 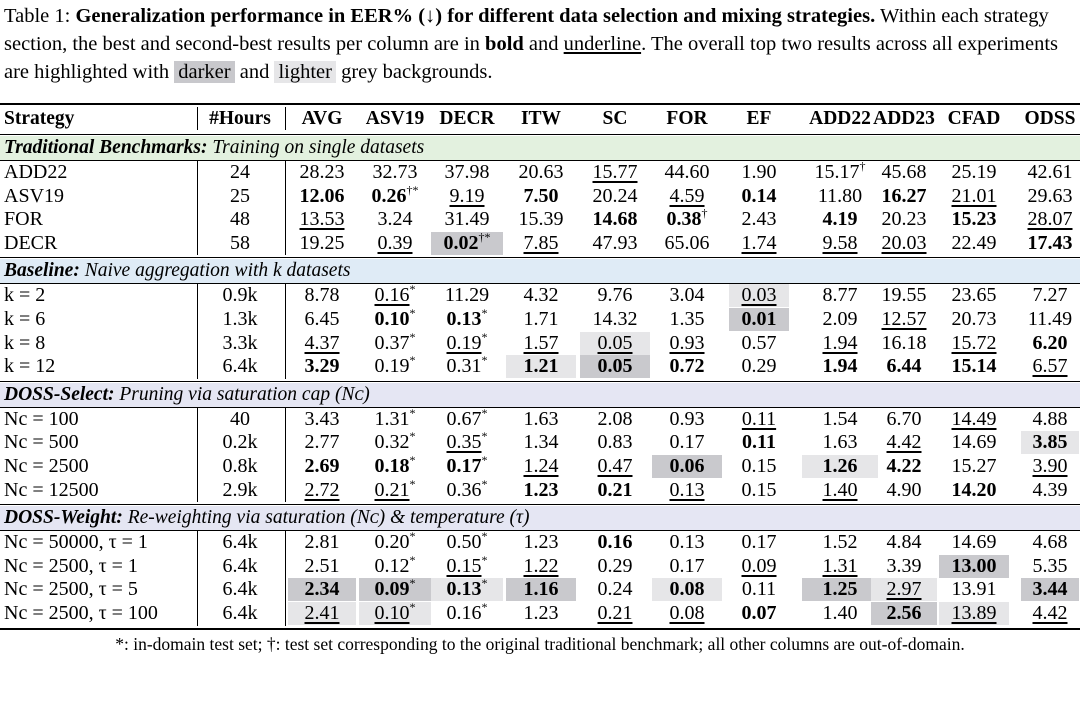 What do you see at coordinates (240, 242) in the screenshot?
I see `cell-value: 58` at bounding box center [240, 242].